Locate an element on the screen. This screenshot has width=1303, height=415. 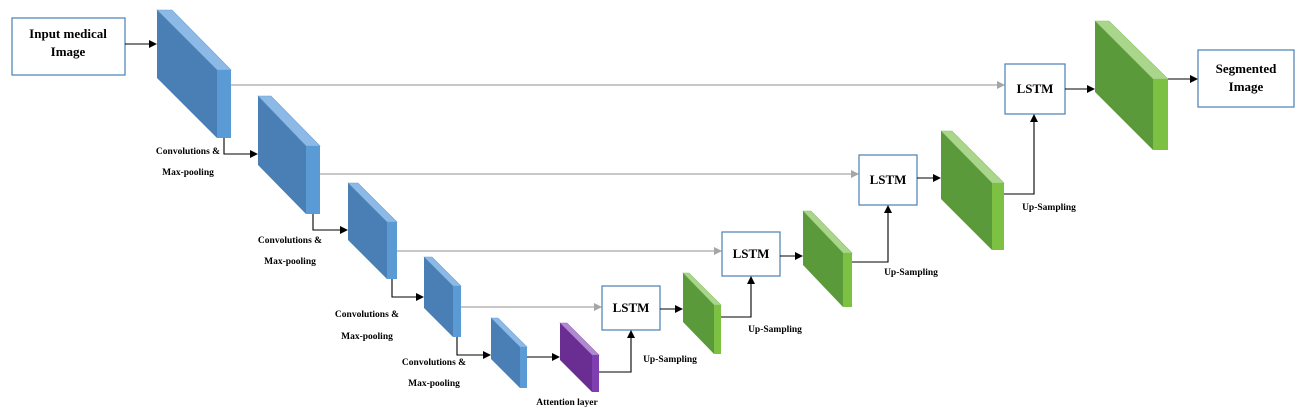
encoder-label-3-line2: Max-pooling is located at coordinates (367, 337).